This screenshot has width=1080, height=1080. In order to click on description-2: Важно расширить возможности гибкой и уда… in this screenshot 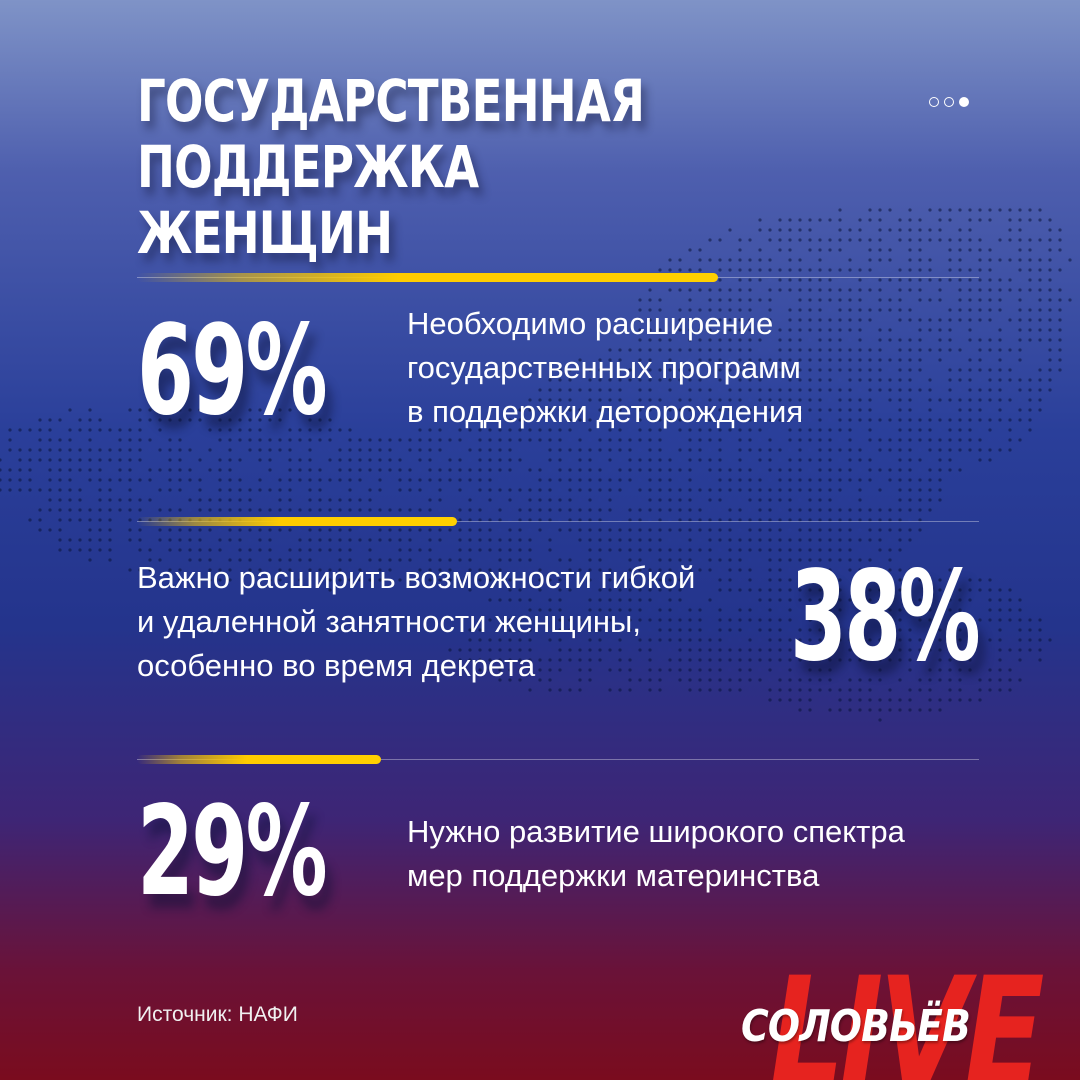, I will do `click(457, 622)`.